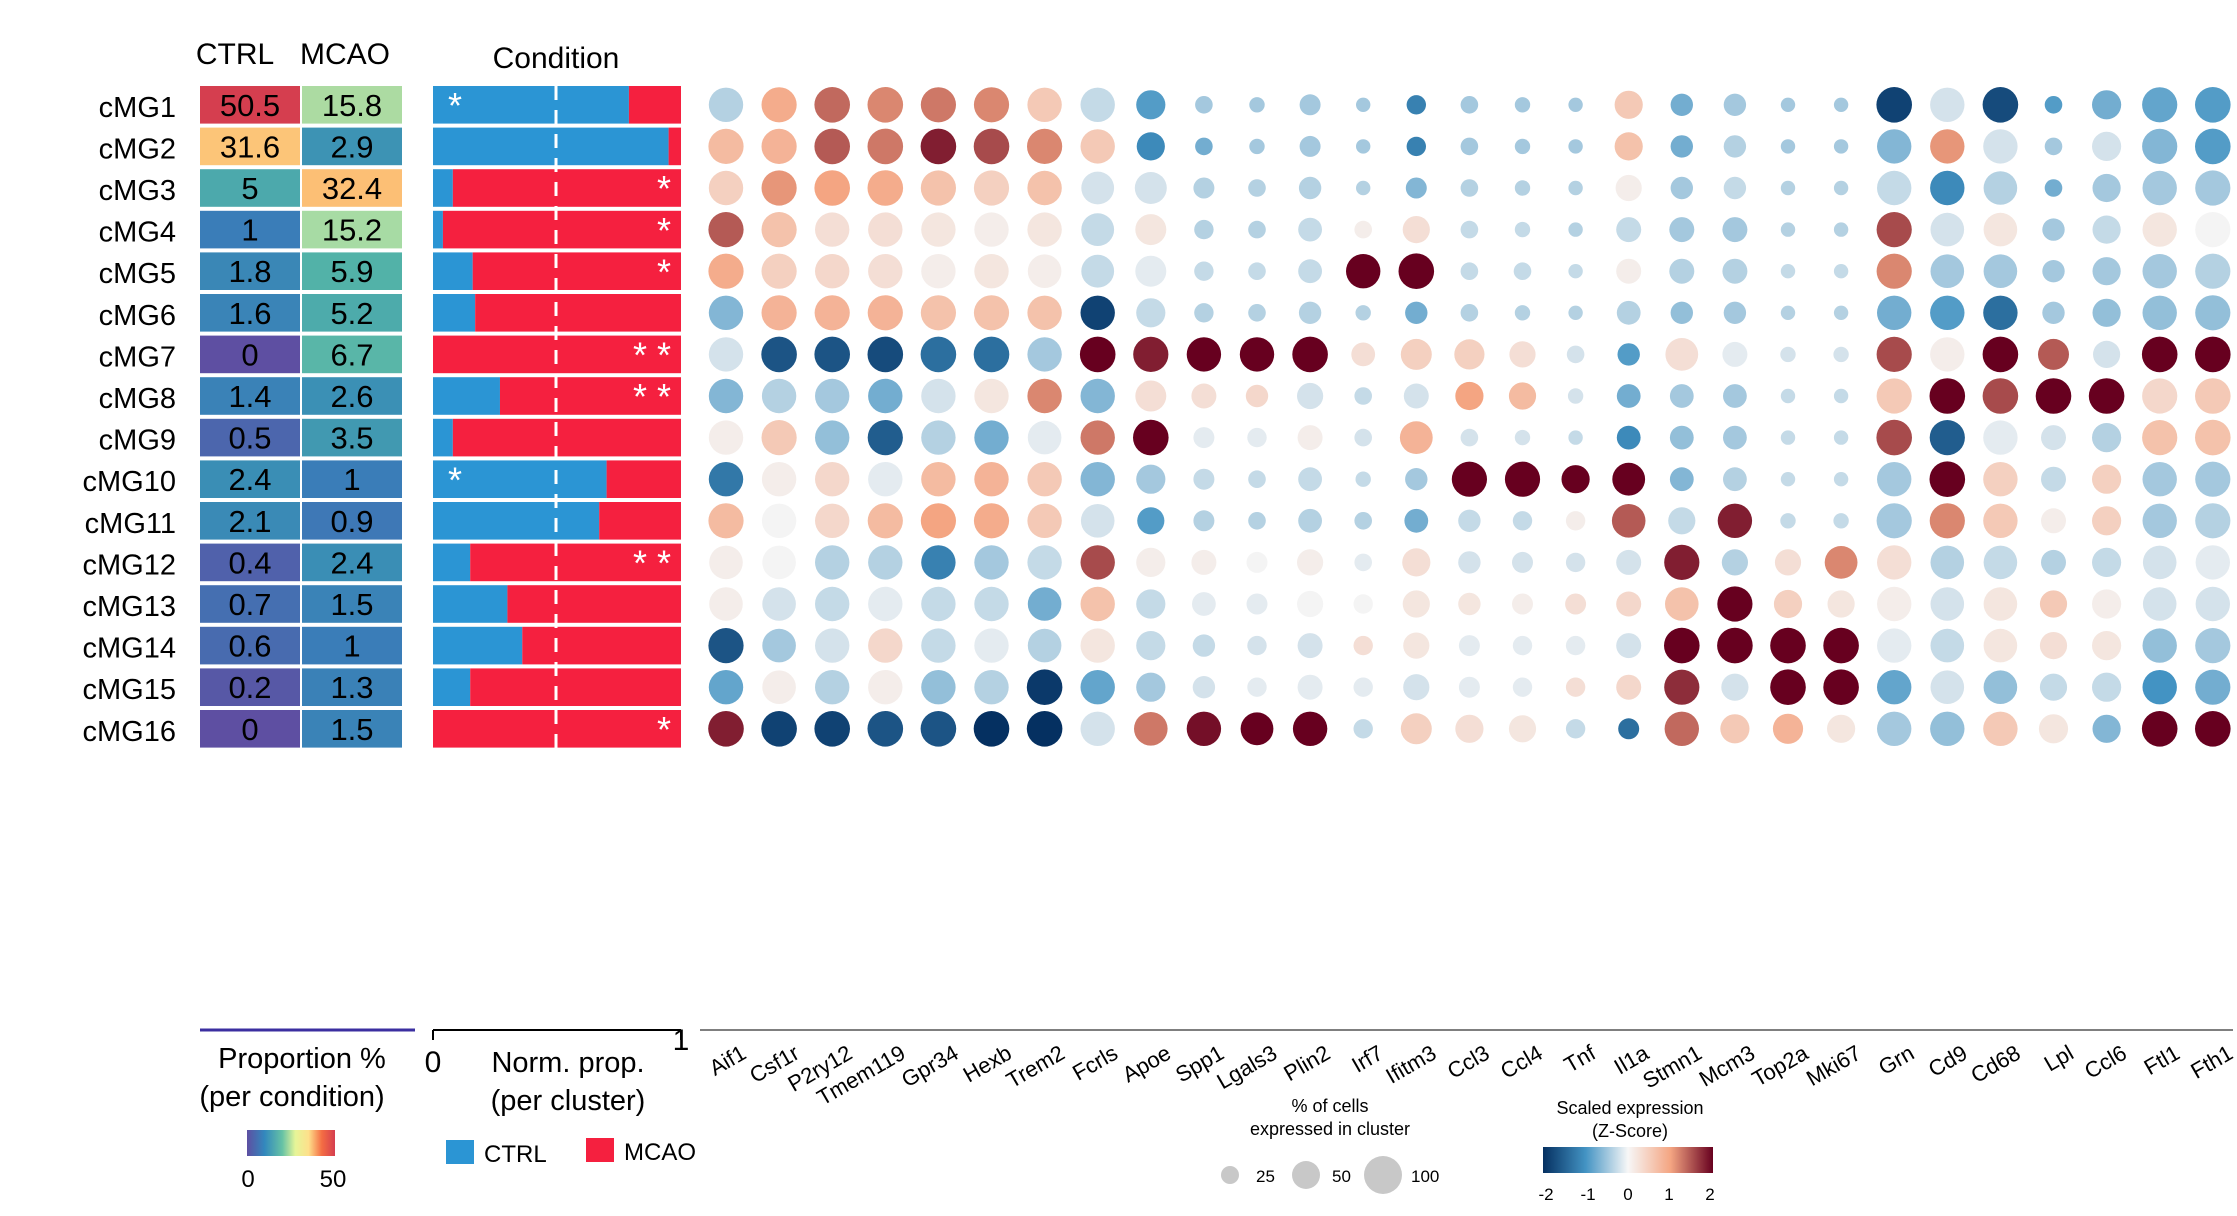 This screenshot has width=2237, height=1216. What do you see at coordinates (137, 357) in the screenshot?
I see `cluster-label: cMG7` at bounding box center [137, 357].